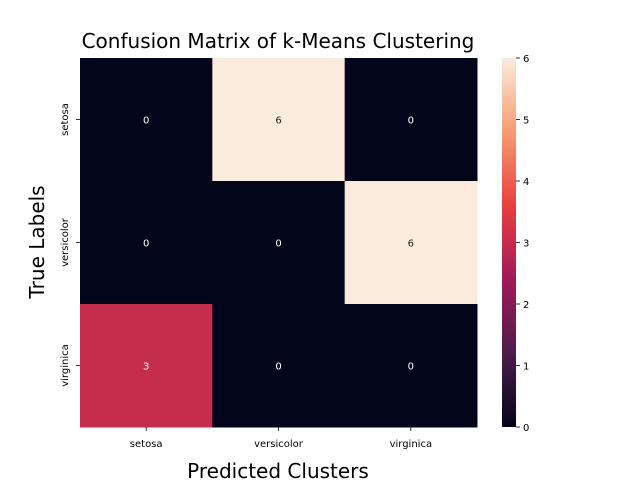  I want to click on y-tick-labels: setosa versicolor virginica, so click(70, 245).